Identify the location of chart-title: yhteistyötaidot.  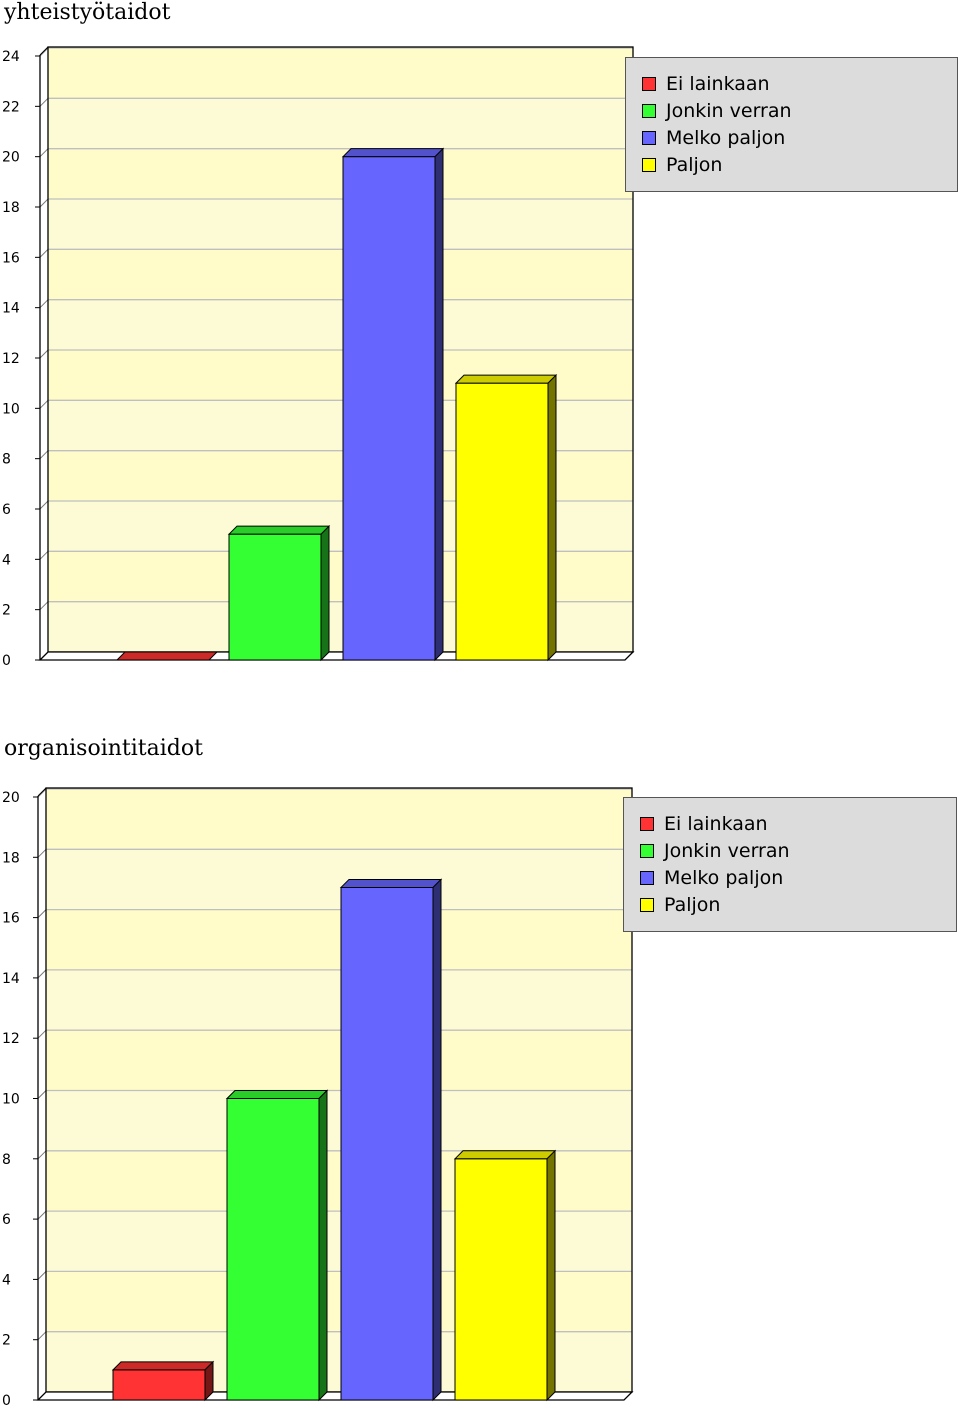
(87, 12).